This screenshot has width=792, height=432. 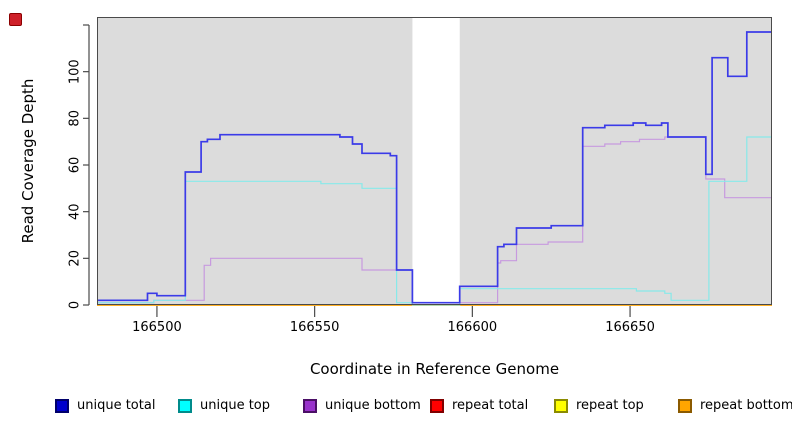 What do you see at coordinates (75, 305) in the screenshot?
I see `y-tick-label: 0` at bounding box center [75, 305].